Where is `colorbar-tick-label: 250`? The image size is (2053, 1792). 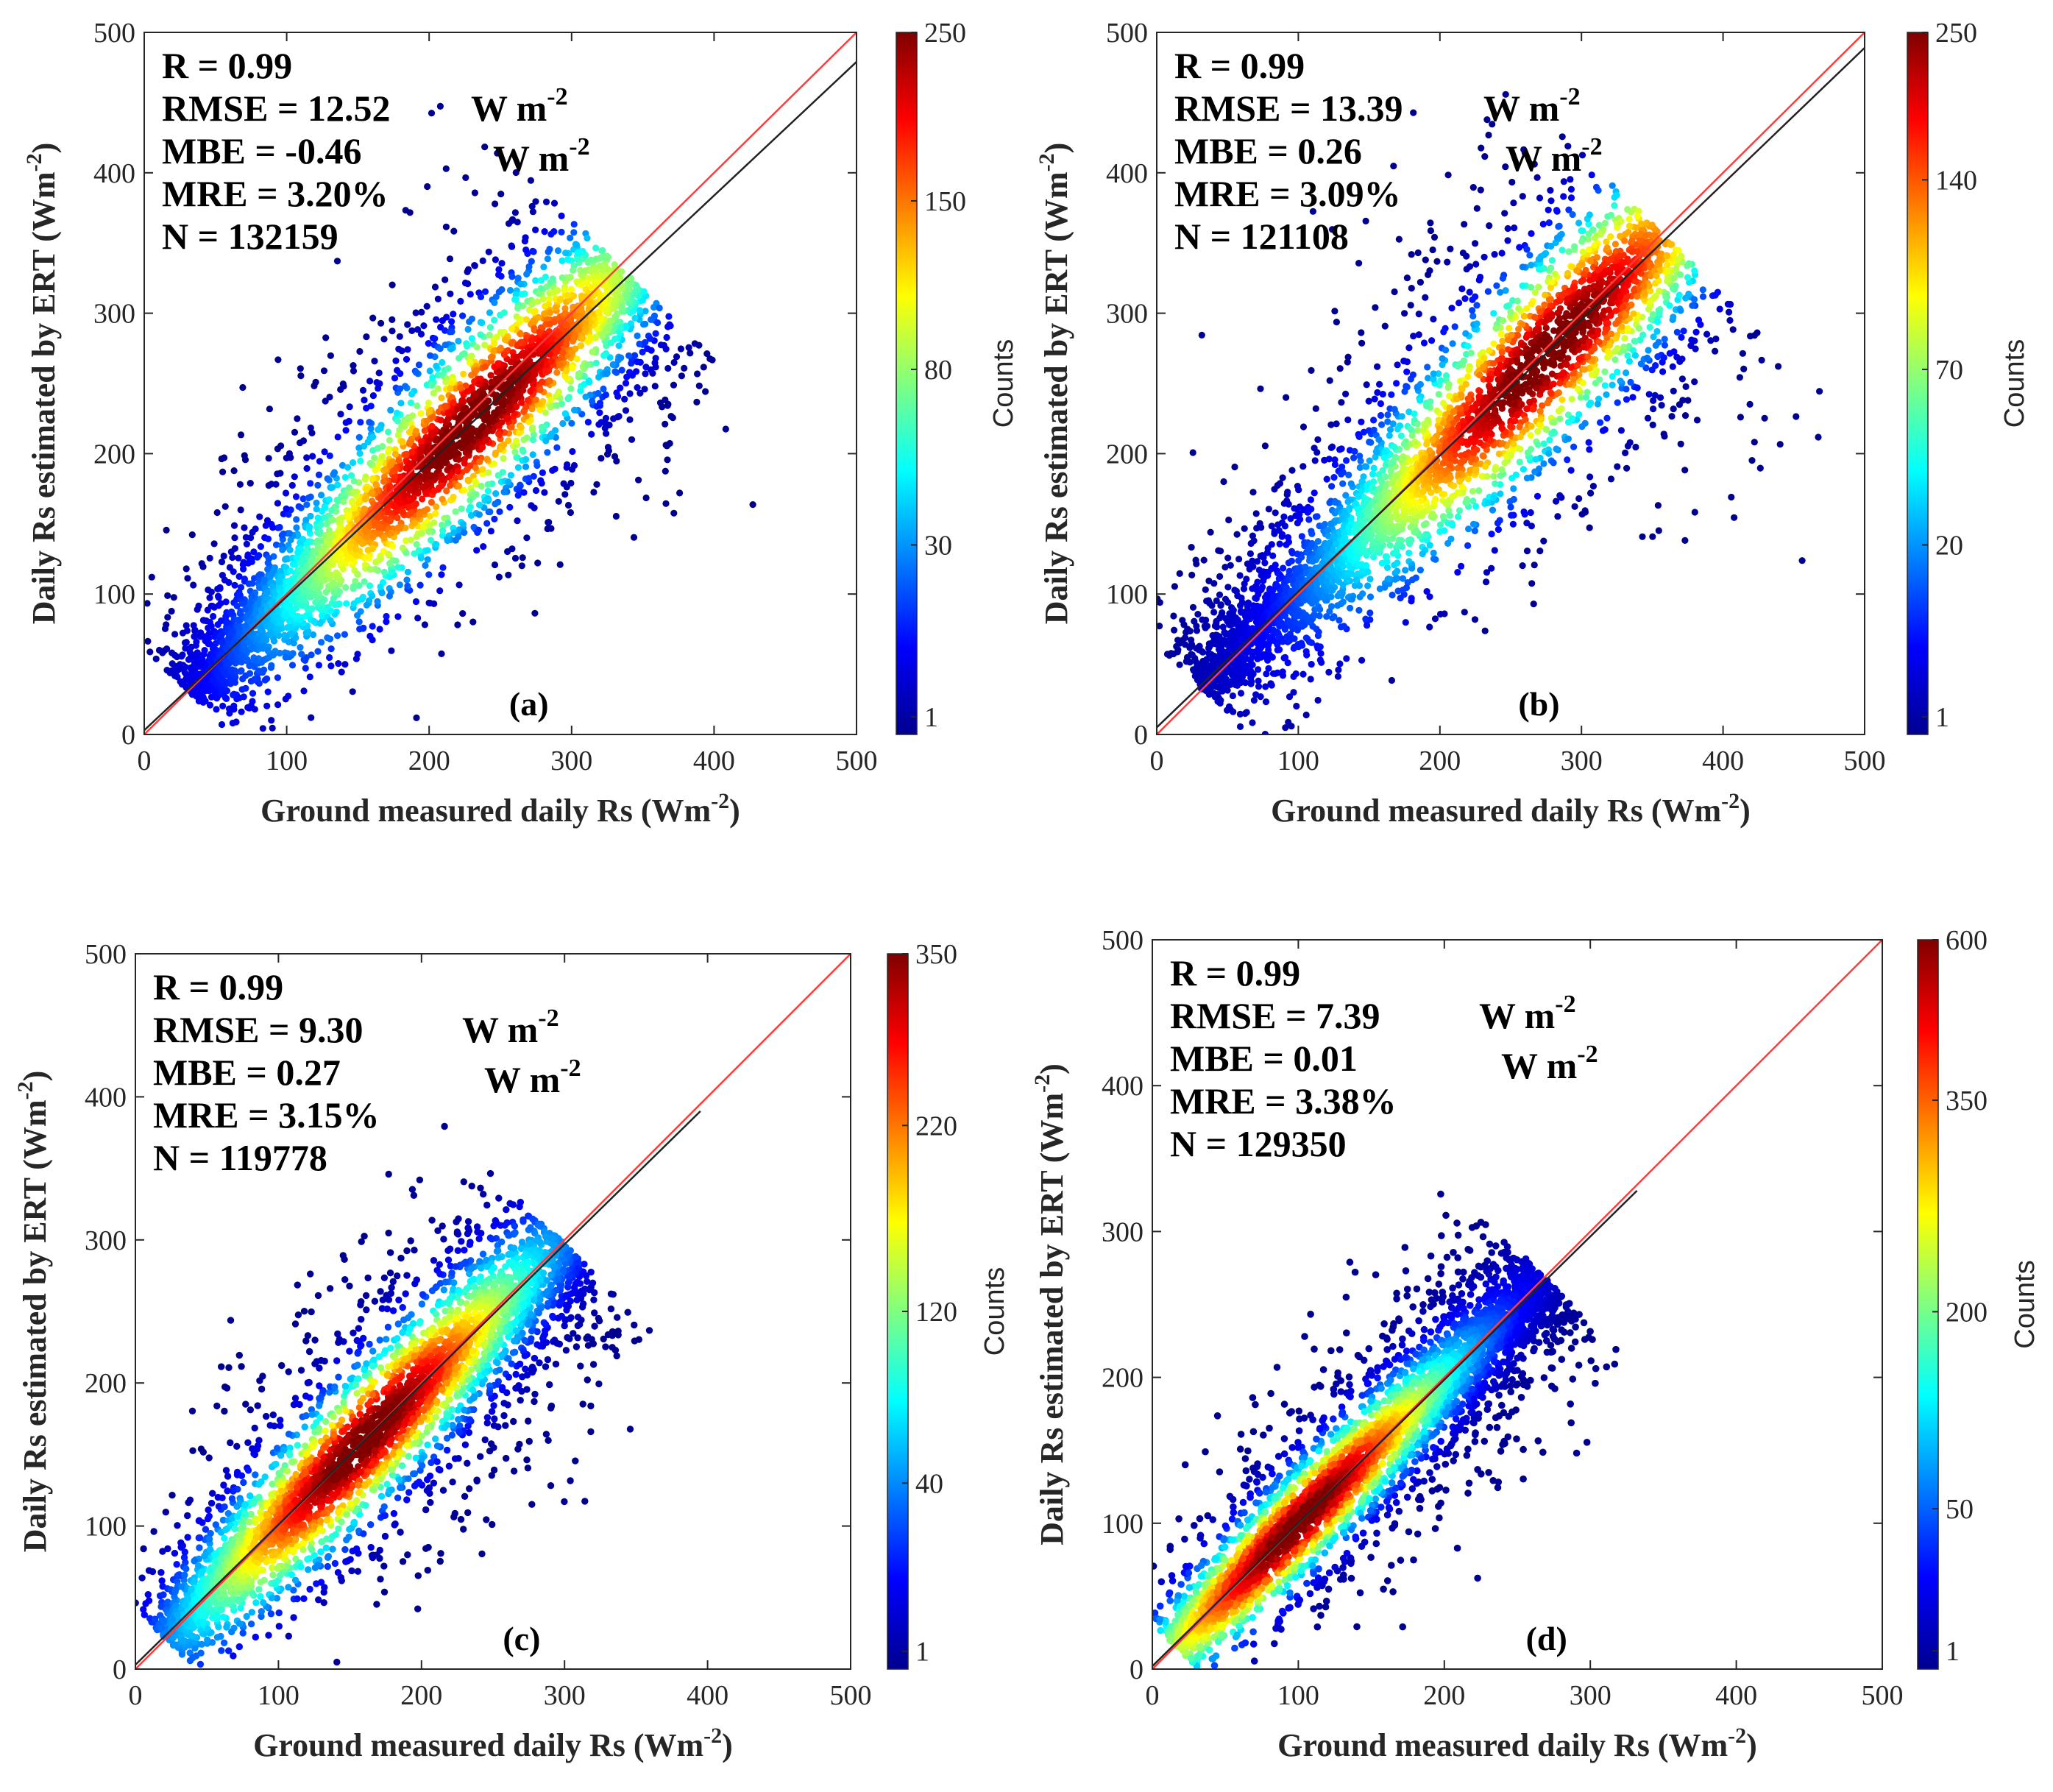
colorbar-tick-label: 250 is located at coordinates (945, 33).